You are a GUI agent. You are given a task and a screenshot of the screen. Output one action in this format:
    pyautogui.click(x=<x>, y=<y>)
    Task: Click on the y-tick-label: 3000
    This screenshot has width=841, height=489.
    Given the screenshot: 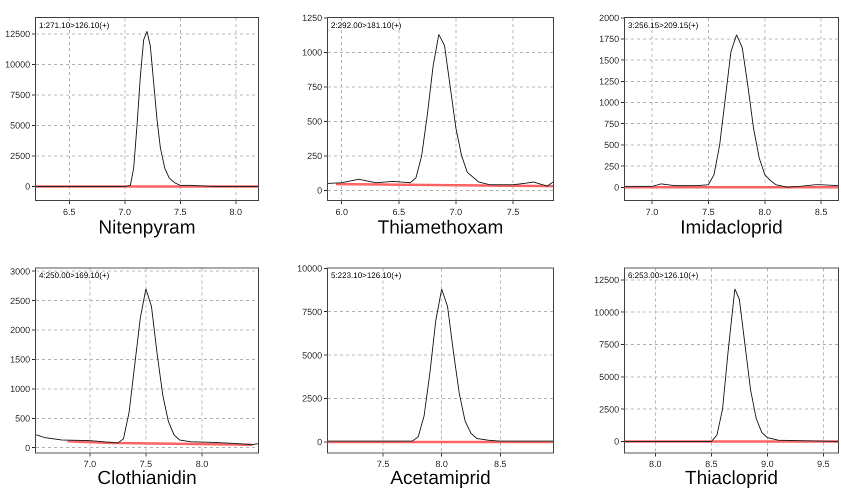 What is the action you would take?
    pyautogui.click(x=20, y=271)
    